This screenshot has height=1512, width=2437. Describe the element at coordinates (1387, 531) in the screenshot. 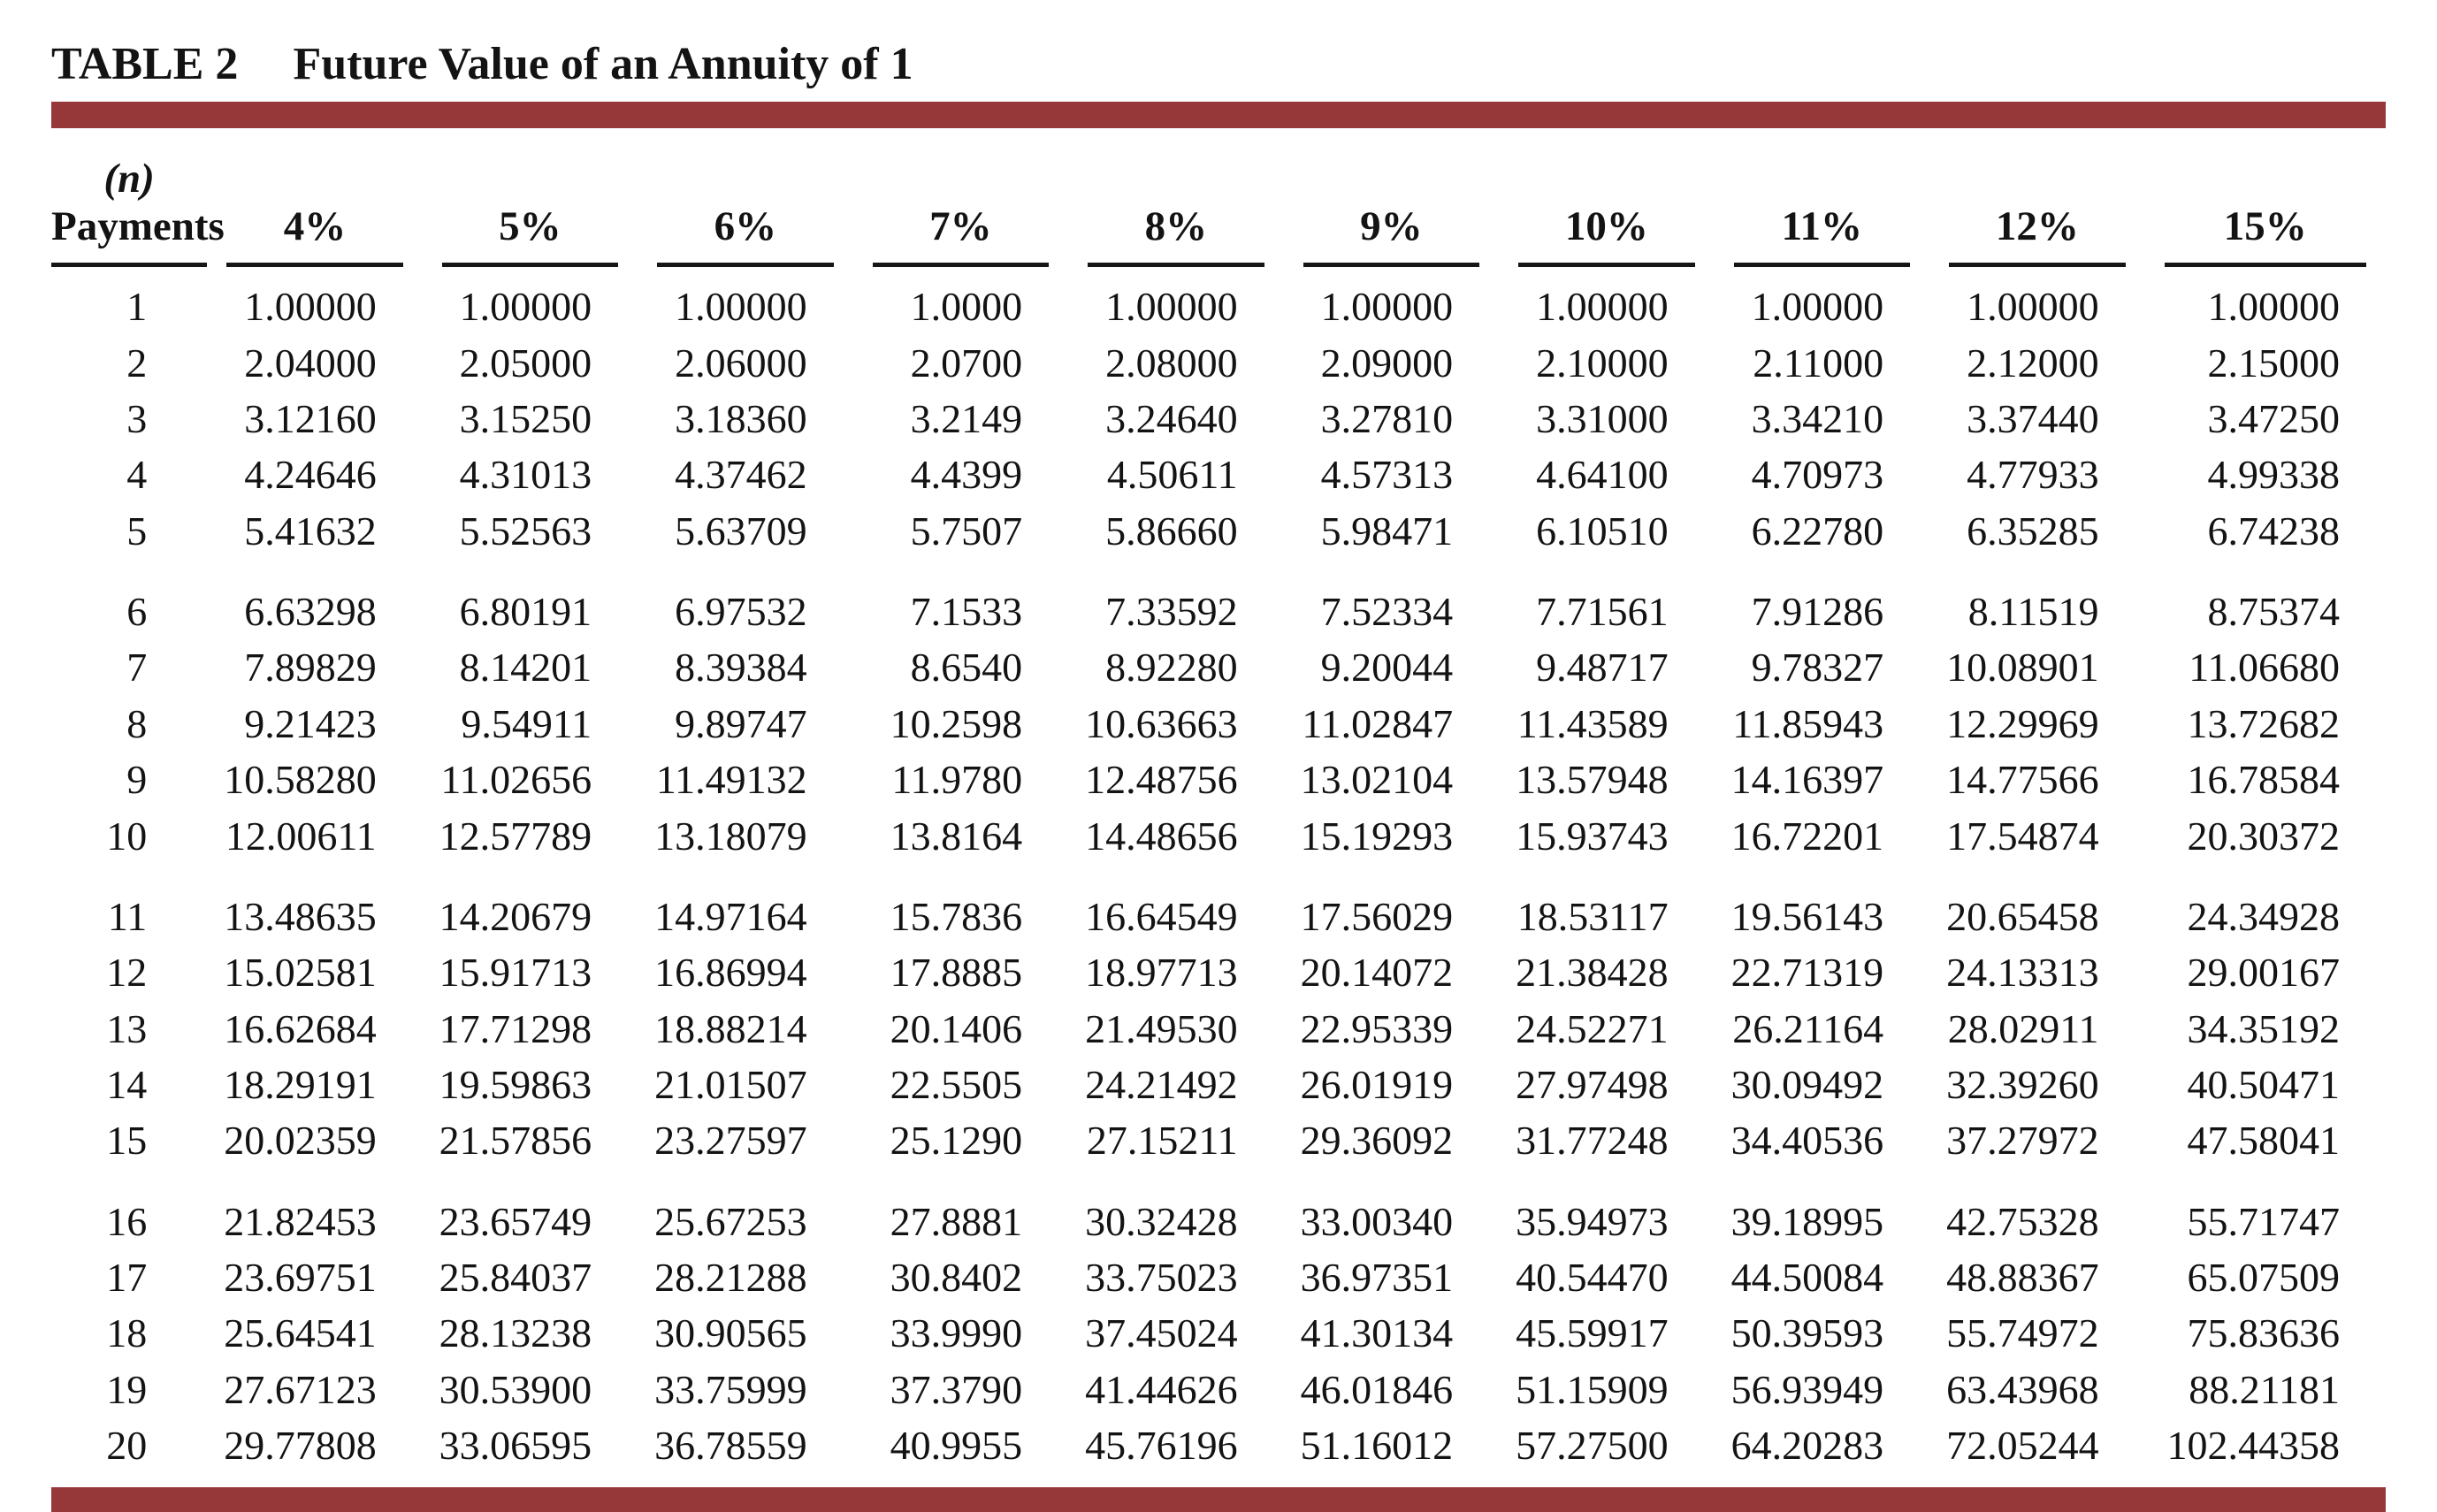

I see `value-cell: 5.98471` at that location.